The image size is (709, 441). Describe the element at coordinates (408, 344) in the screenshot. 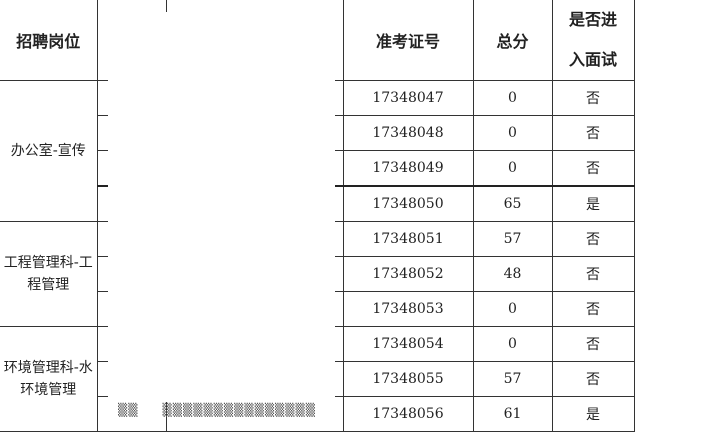

I see `exam-no-cell: 17348054` at that location.